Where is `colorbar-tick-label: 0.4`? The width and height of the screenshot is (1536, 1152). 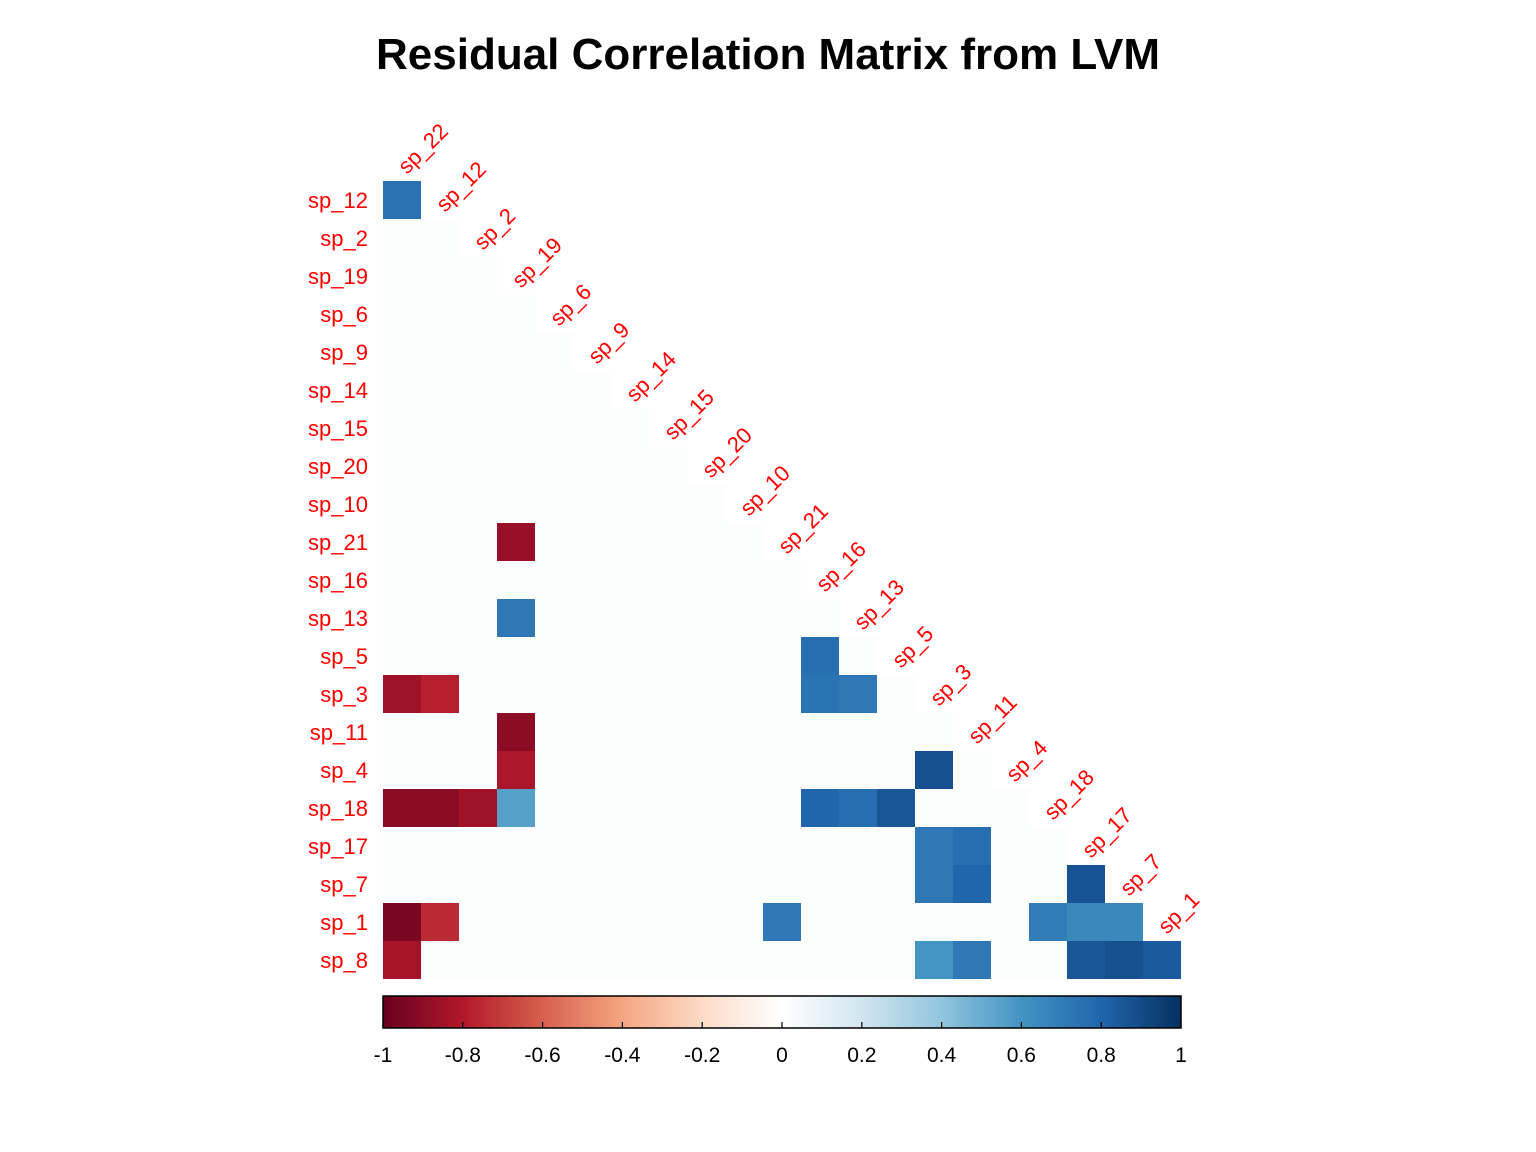
colorbar-tick-label: 0.4 is located at coordinates (942, 1055).